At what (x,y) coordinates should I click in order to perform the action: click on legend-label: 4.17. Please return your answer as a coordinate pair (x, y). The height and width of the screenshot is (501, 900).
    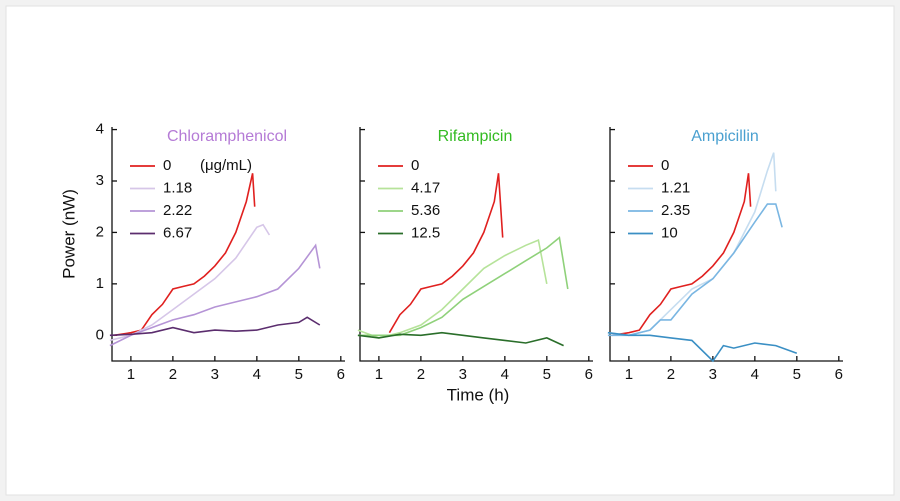
    Looking at the image, I should click on (425, 187).